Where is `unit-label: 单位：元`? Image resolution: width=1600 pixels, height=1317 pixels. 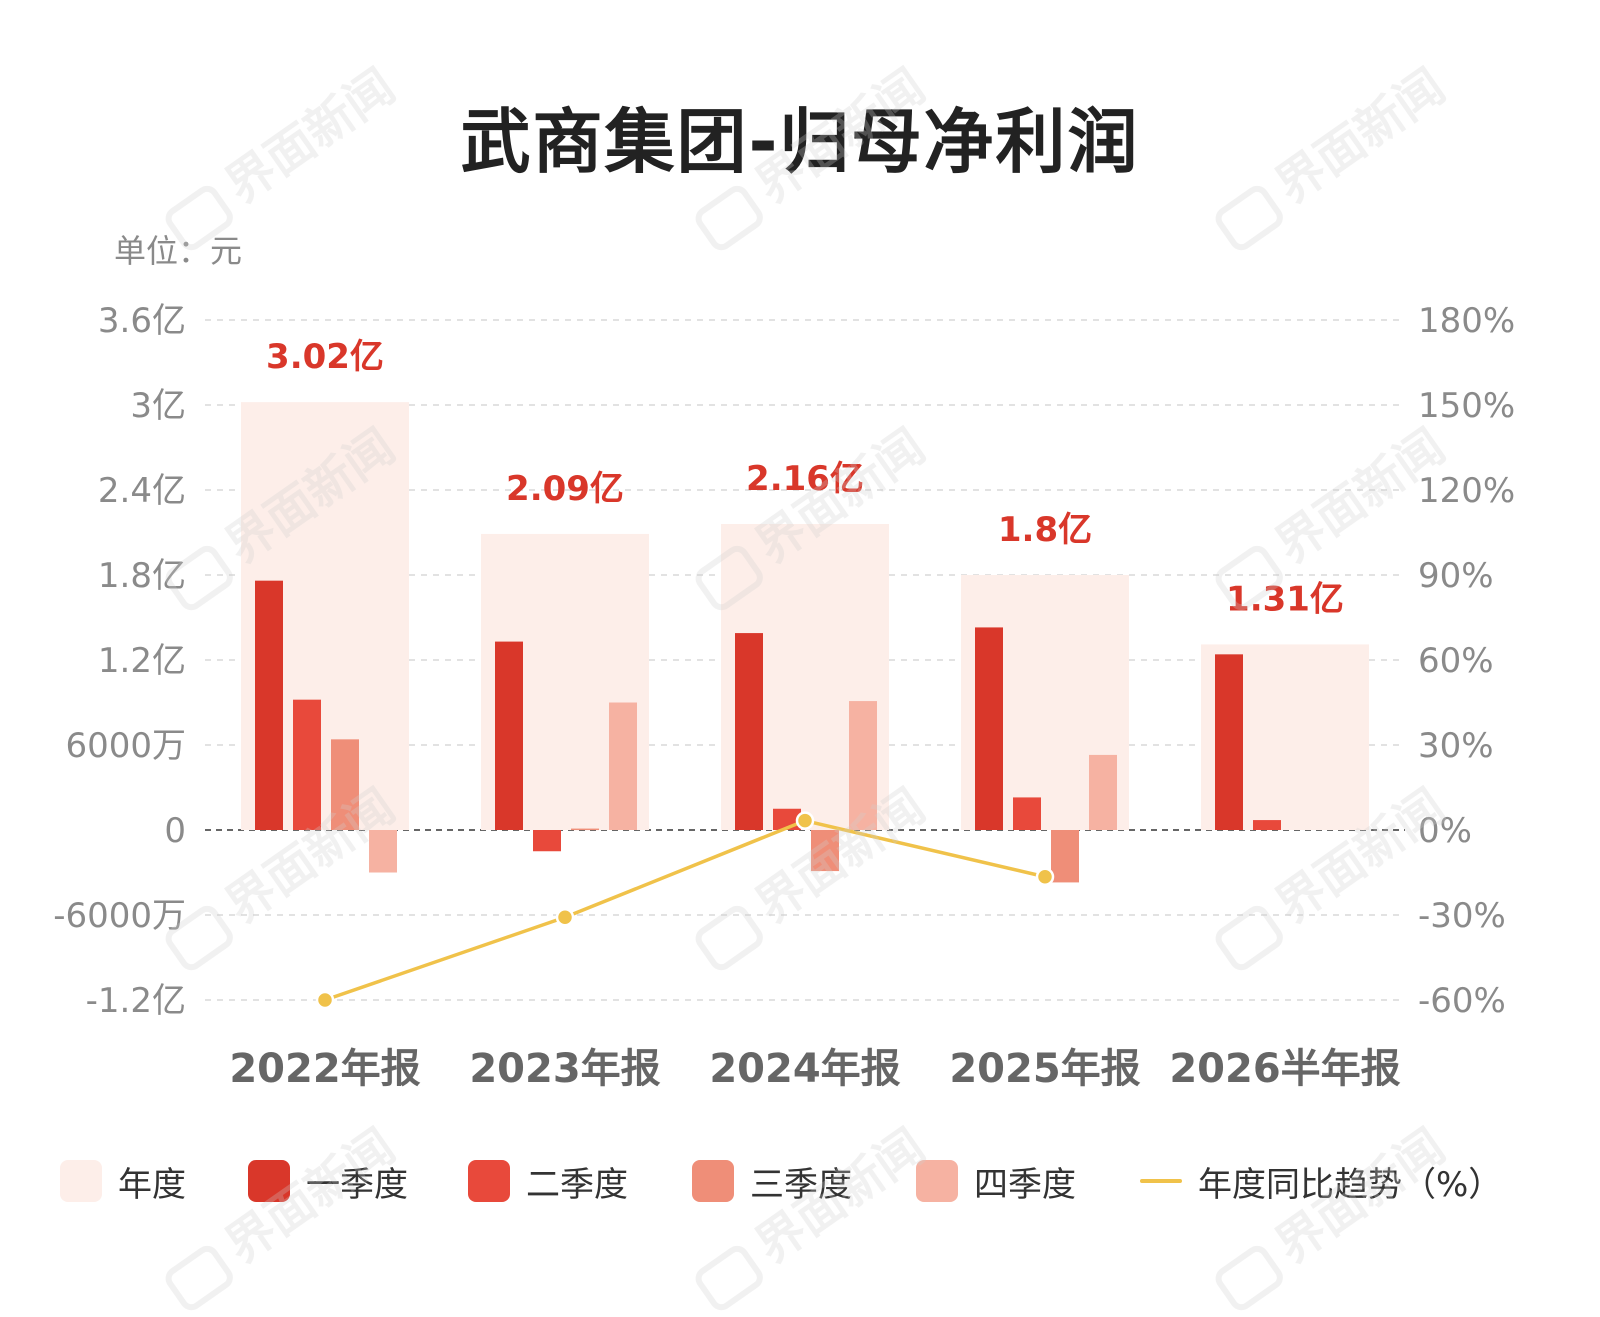 unit-label: 单位：元 is located at coordinates (178, 251).